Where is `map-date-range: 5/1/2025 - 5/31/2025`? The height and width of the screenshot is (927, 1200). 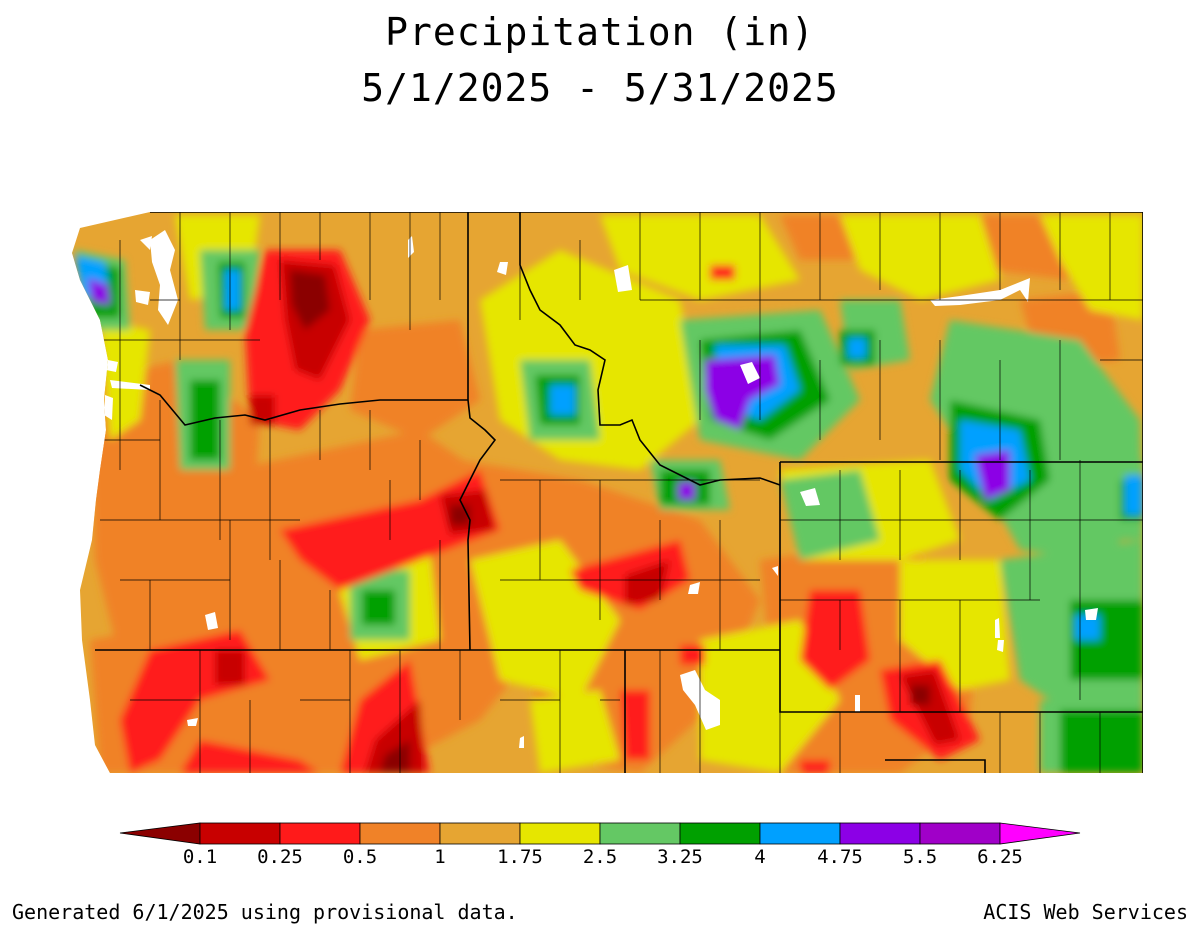 map-date-range: 5/1/2025 - 5/31/2025 is located at coordinates (600, 88).